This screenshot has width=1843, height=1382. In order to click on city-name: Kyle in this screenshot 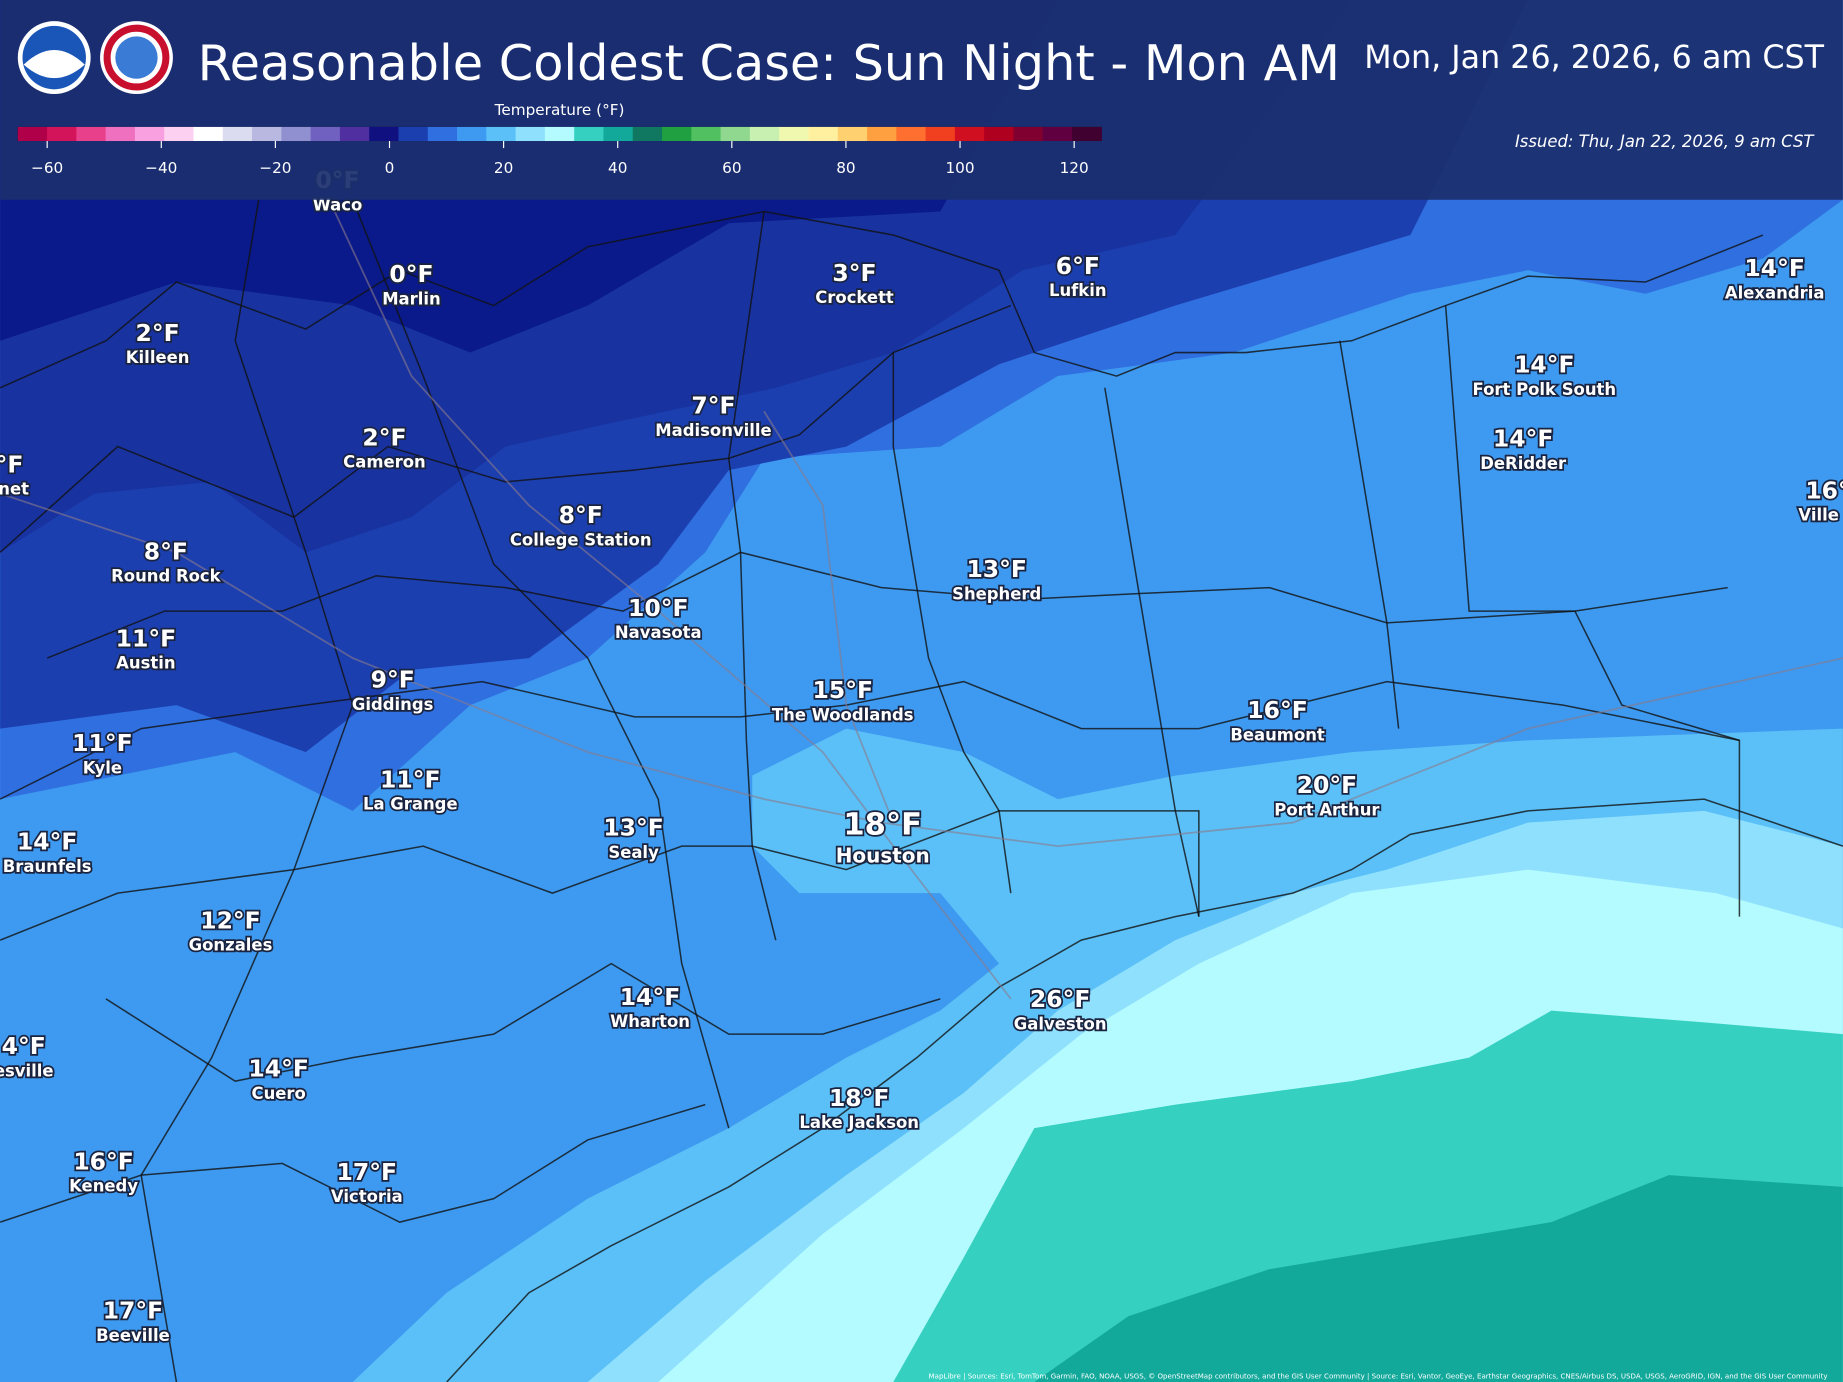, I will do `click(102, 767)`.